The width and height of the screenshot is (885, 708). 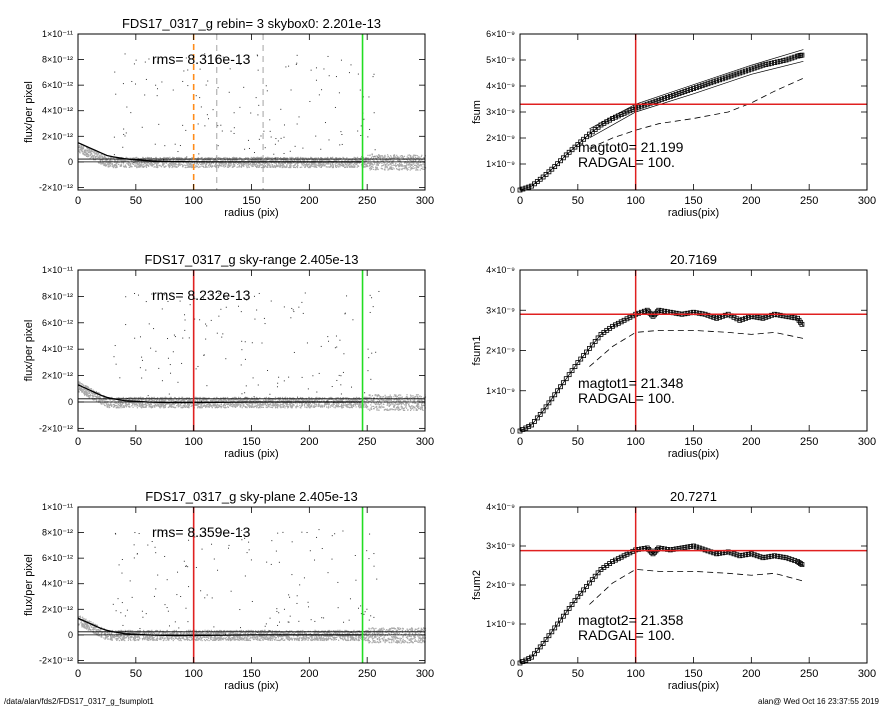 I want to click on y-tick-label: 1×10⁻⁹, so click(x=500, y=164).